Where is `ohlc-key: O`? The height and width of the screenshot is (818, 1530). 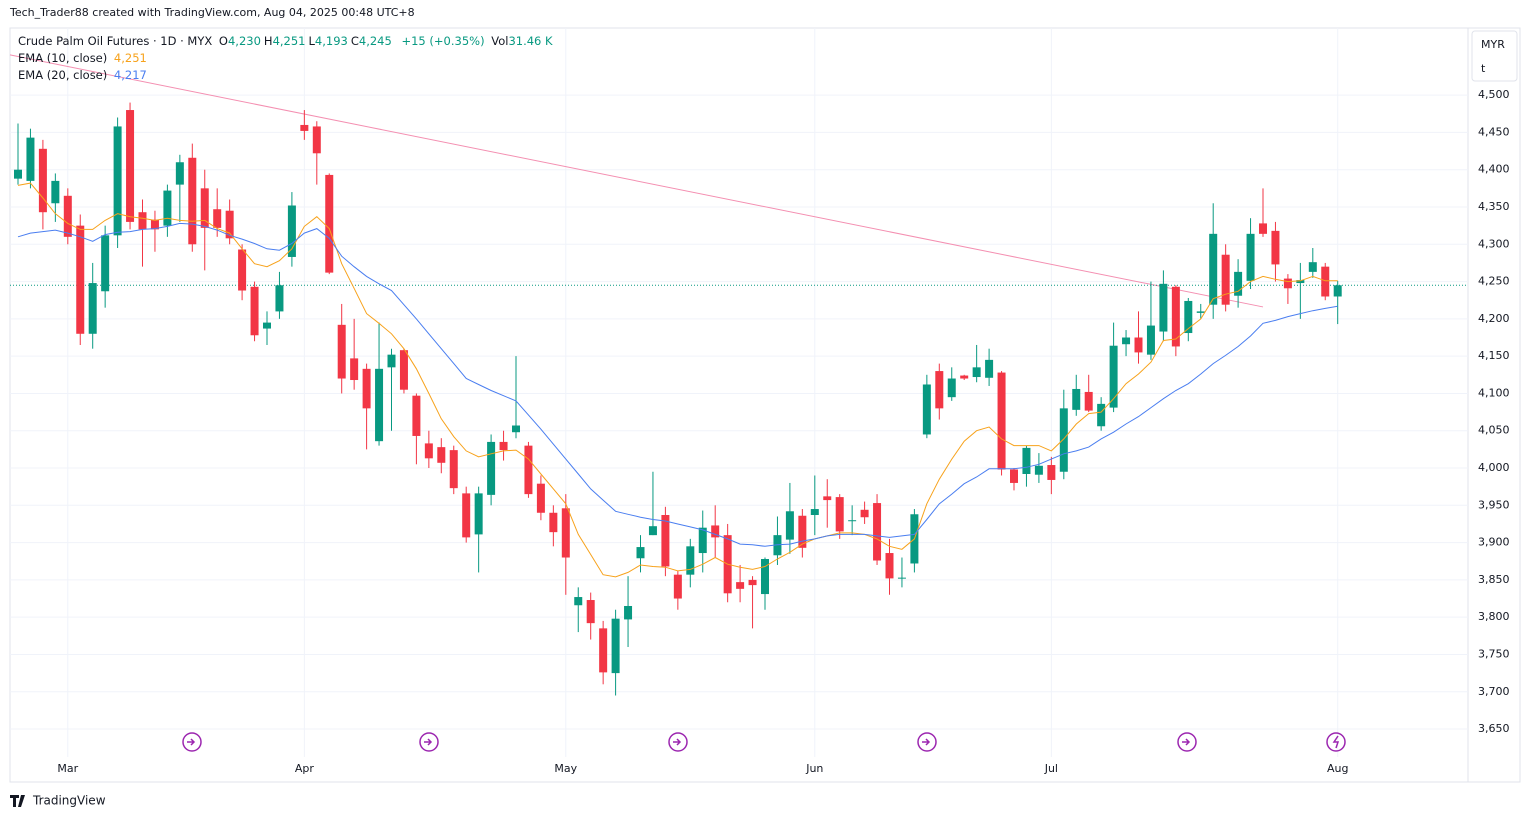
ohlc-key: O is located at coordinates (223, 41).